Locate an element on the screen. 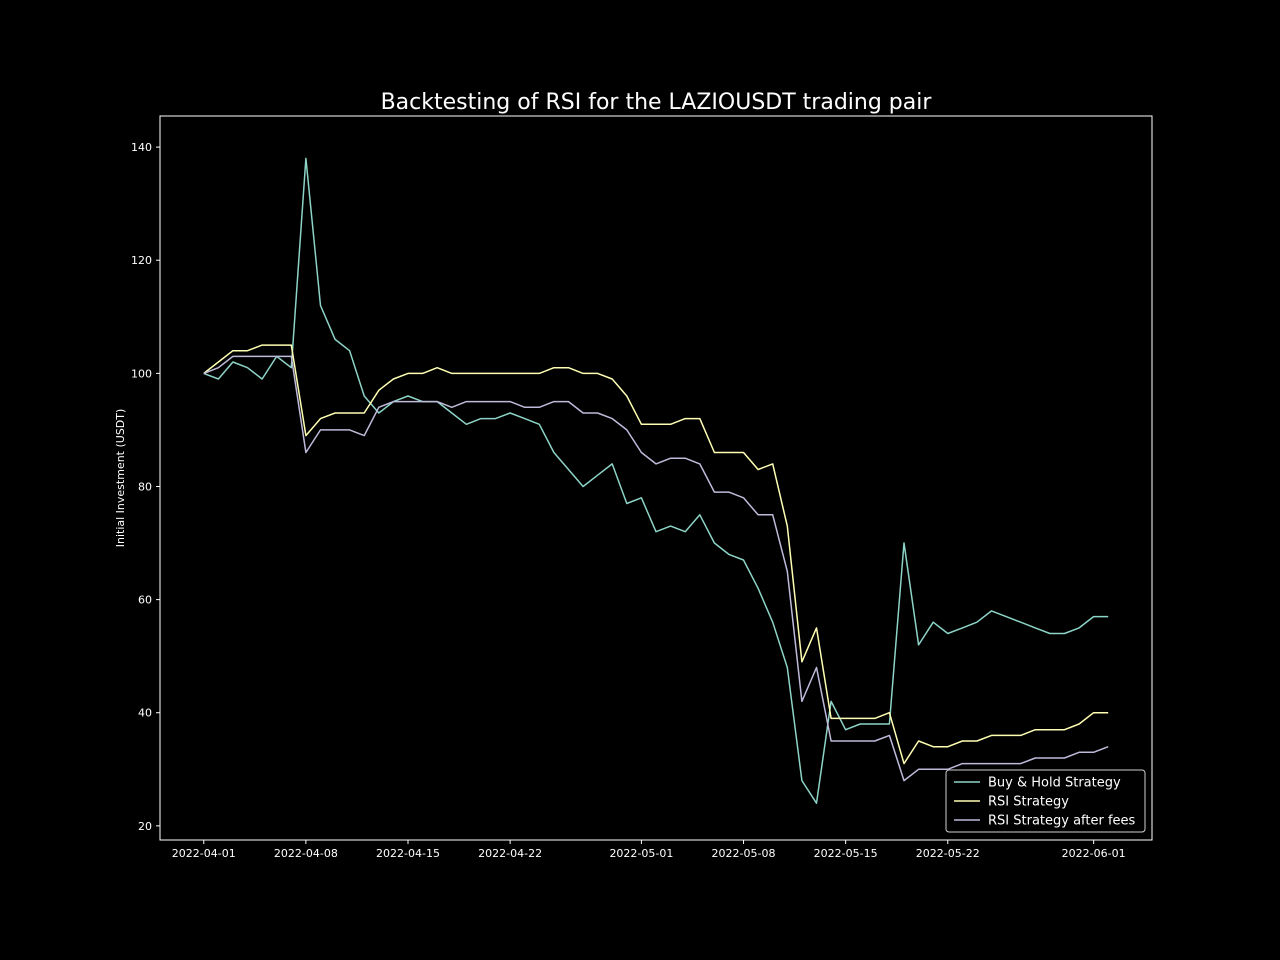 Image resolution: width=1280 pixels, height=960 pixels. x-tick-label: 2022-05-22 is located at coordinates (948, 853).